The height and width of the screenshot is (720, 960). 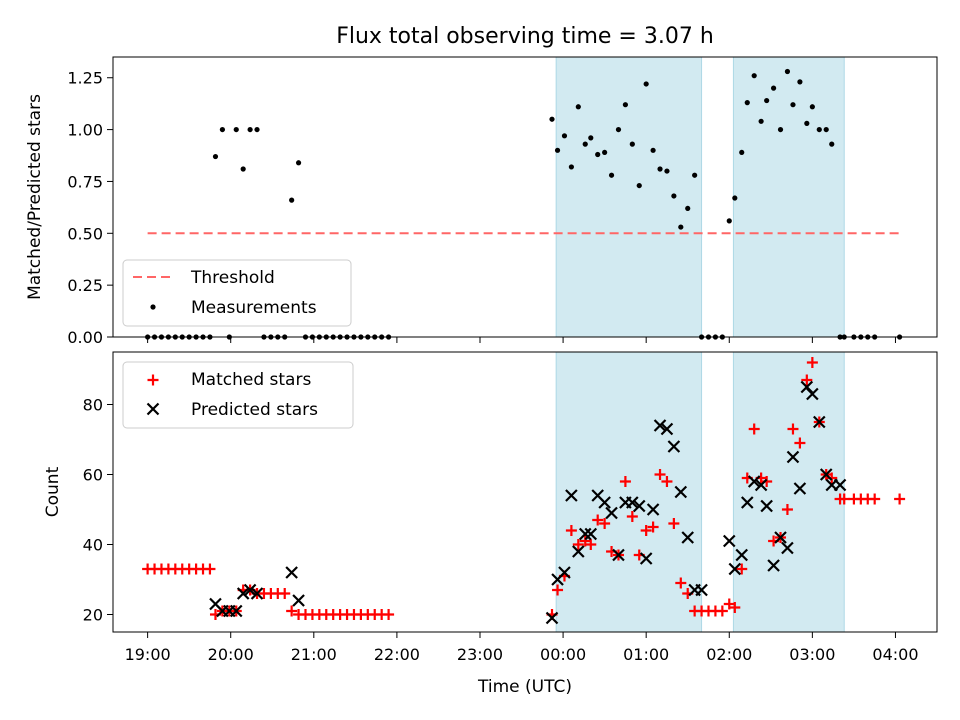 What do you see at coordinates (231, 654) in the screenshot?
I see `bottom-xtick-label: 20:00` at bounding box center [231, 654].